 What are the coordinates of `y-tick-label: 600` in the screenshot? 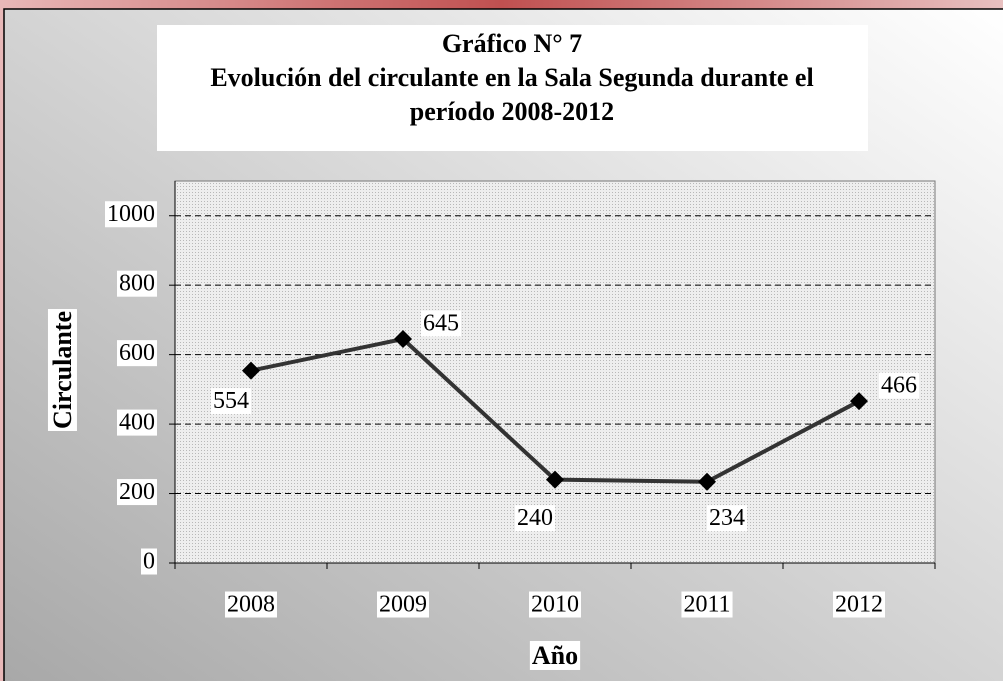 It's located at (137, 353).